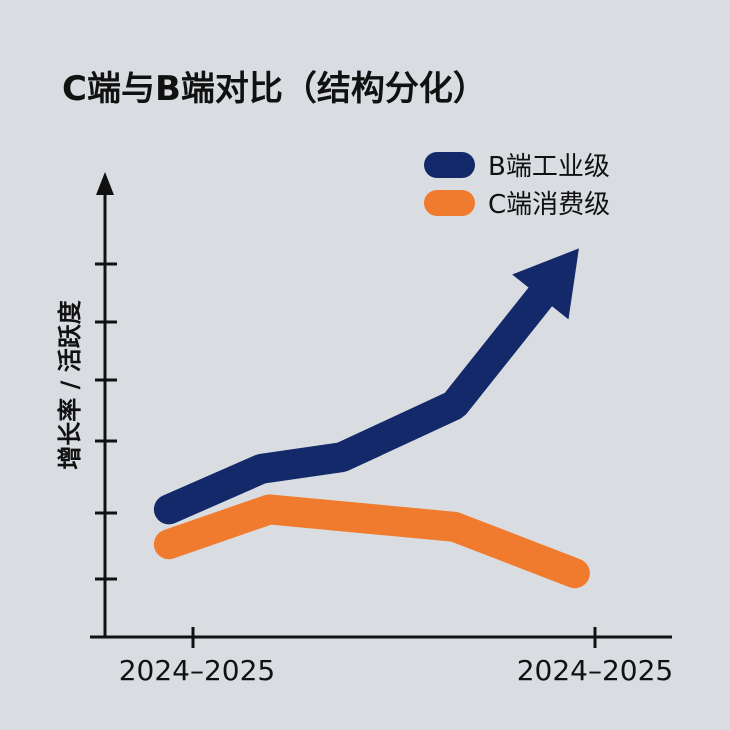 The width and height of the screenshot is (730, 730). I want to click on chart-title: C端与B端对比（结构分化）, so click(274, 89).